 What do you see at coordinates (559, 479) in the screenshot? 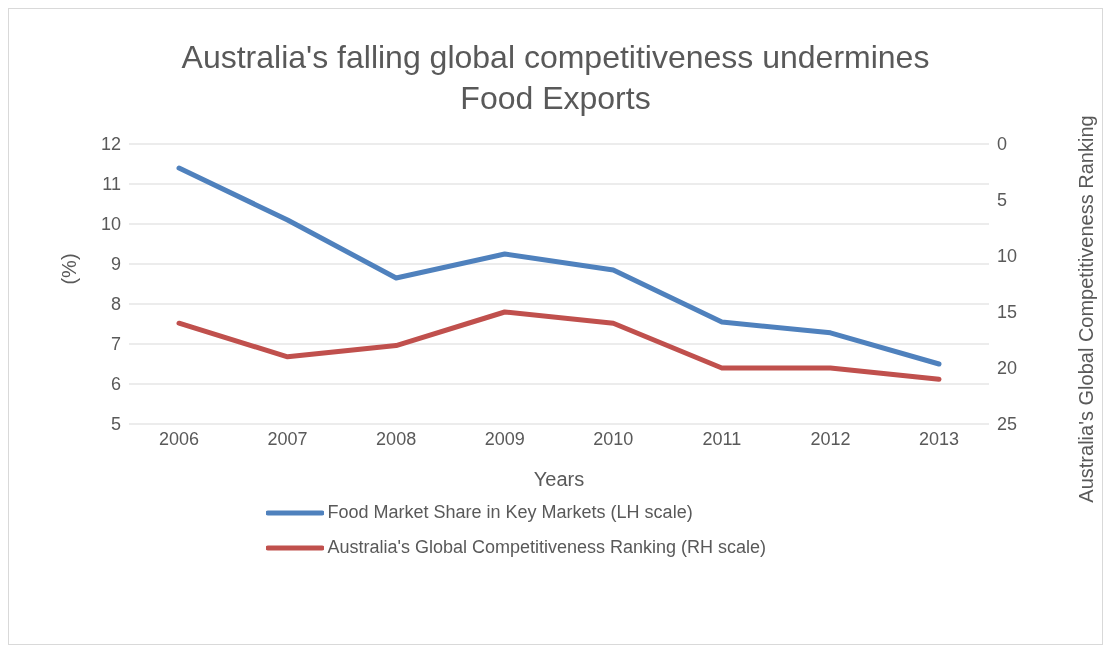
I see `x-axis-title: Years` at bounding box center [559, 479].